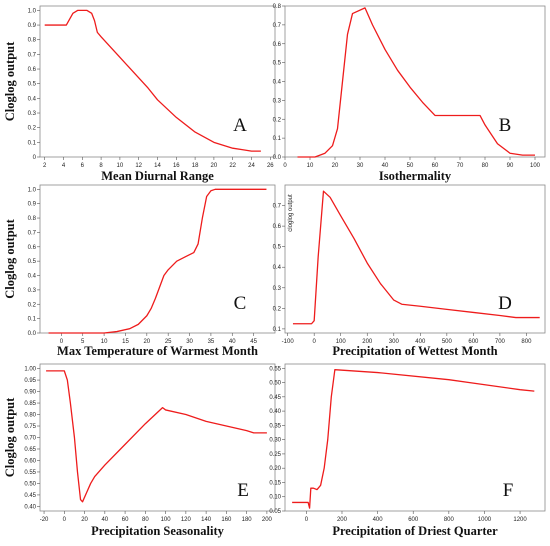 Image resolution: width=550 pixels, height=546 pixels. What do you see at coordinates (505, 303) in the screenshot?
I see `panel-letter: D` at bounding box center [505, 303].